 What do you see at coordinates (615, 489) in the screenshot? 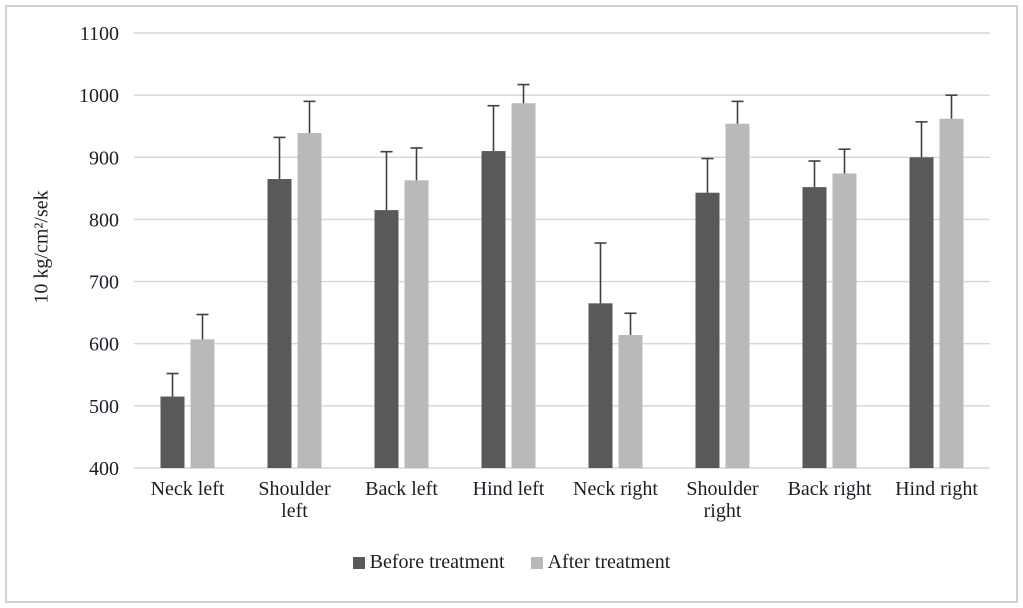
I see `x-category-label: Neck right` at bounding box center [615, 489].